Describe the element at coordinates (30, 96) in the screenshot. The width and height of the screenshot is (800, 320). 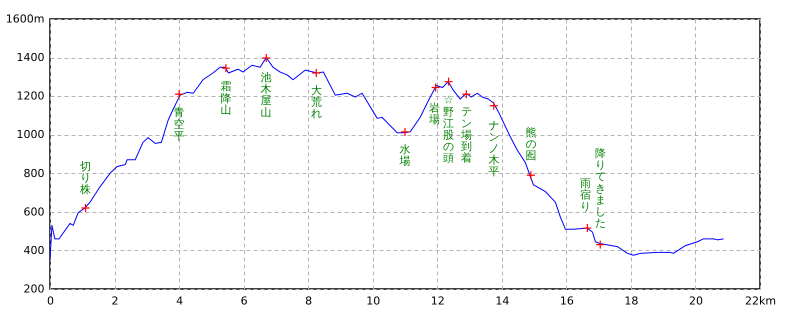
I see `y-tick-label: 1200` at that location.